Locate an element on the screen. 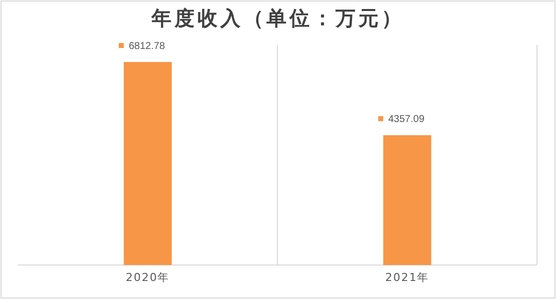  data-label: 6812.78 is located at coordinates (147, 46).